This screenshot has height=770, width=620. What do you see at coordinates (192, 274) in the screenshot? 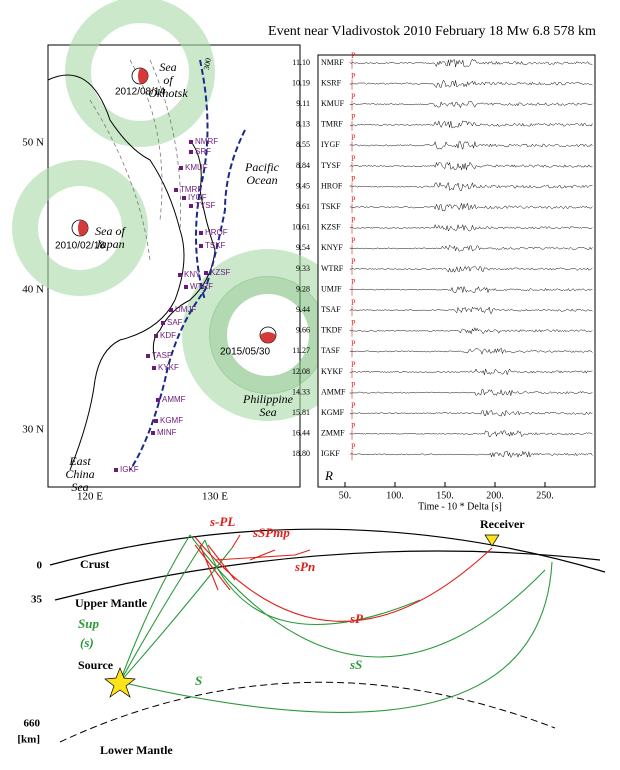
I see `station-label: KNY` at bounding box center [192, 274].